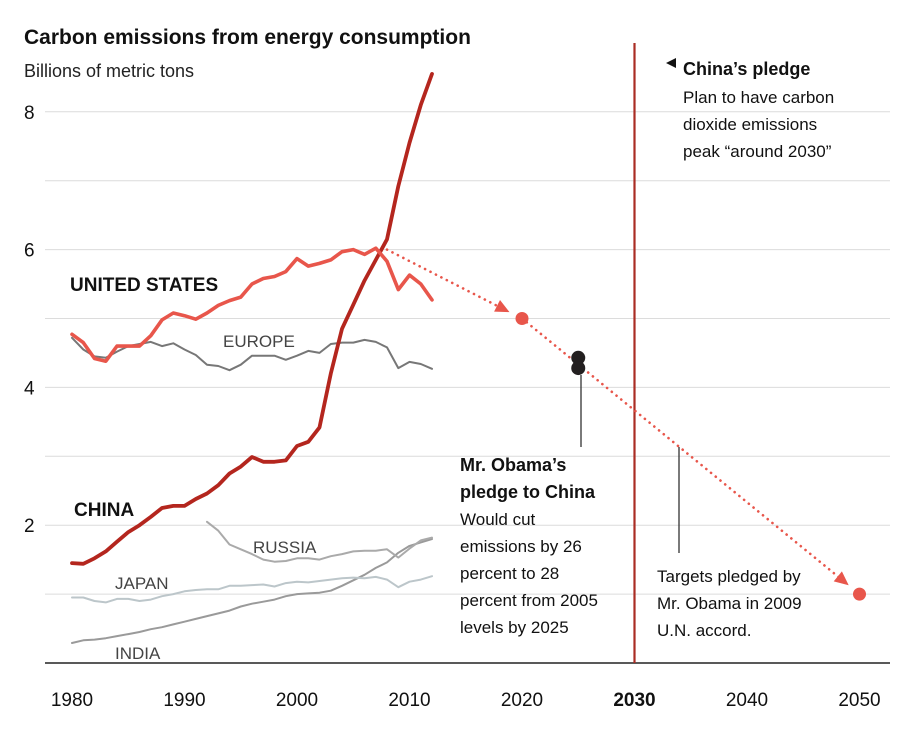 This screenshot has width=908, height=740. What do you see at coordinates (859, 594) in the screenshot?
I see `target-point-2050` at bounding box center [859, 594].